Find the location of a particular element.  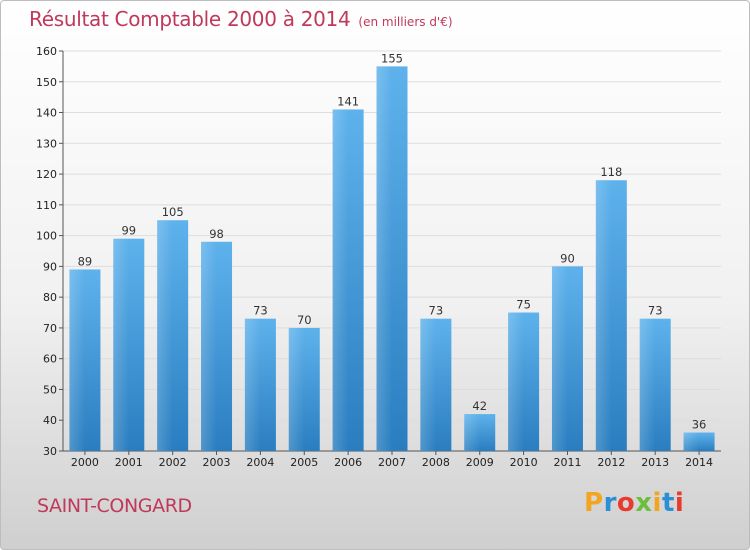

y-tick-label: 160 is located at coordinates (46, 51).